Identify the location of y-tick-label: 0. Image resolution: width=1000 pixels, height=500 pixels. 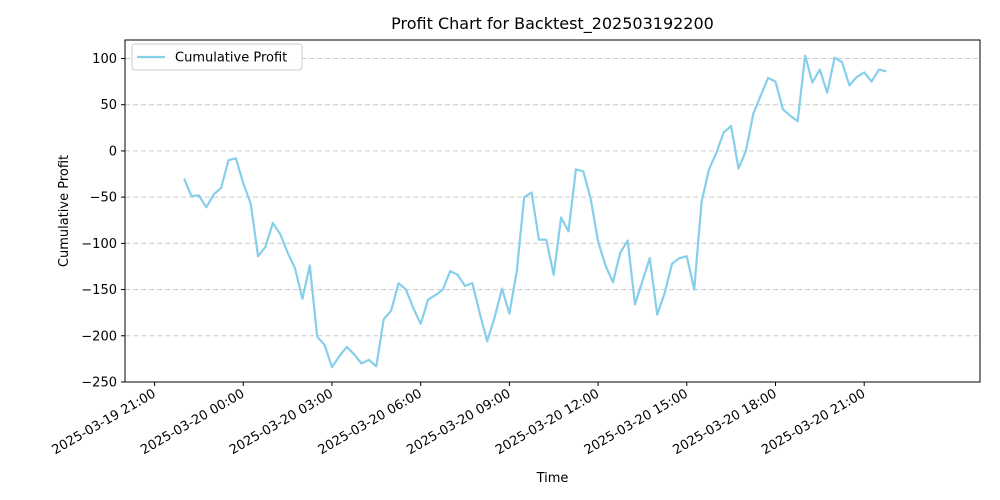
(113, 151).